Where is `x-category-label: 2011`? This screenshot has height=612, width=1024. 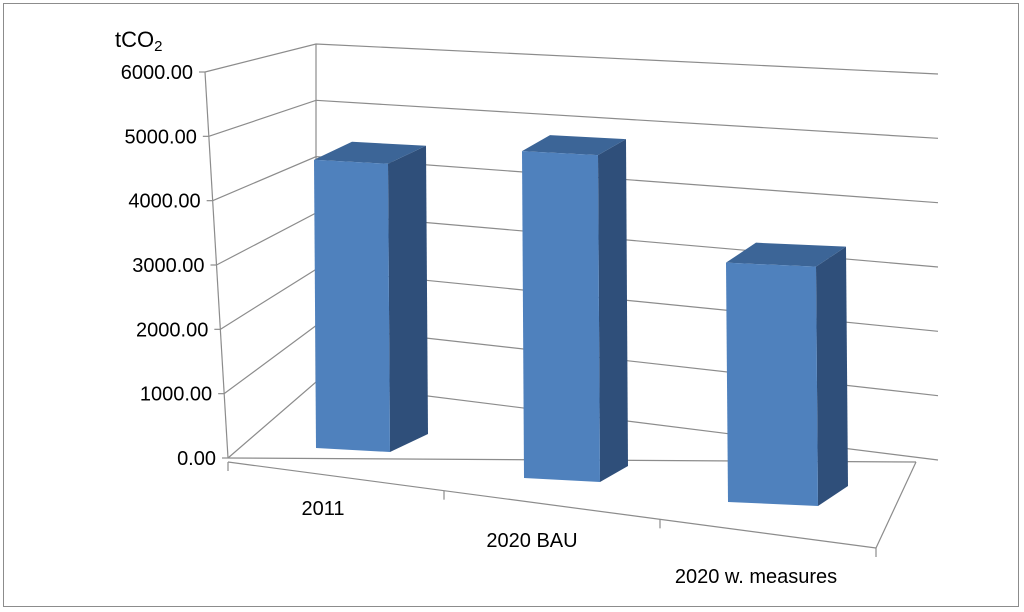
x-category-label: 2011 is located at coordinates (322, 509).